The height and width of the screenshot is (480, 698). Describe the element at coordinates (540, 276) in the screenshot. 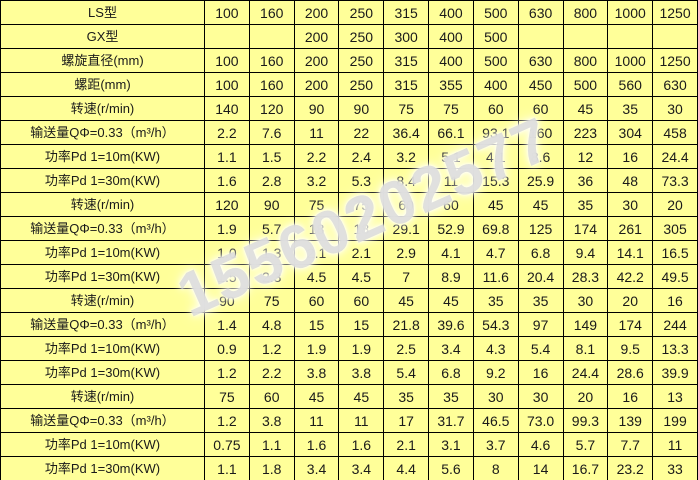

I see `table-cell: 20.4` at that location.